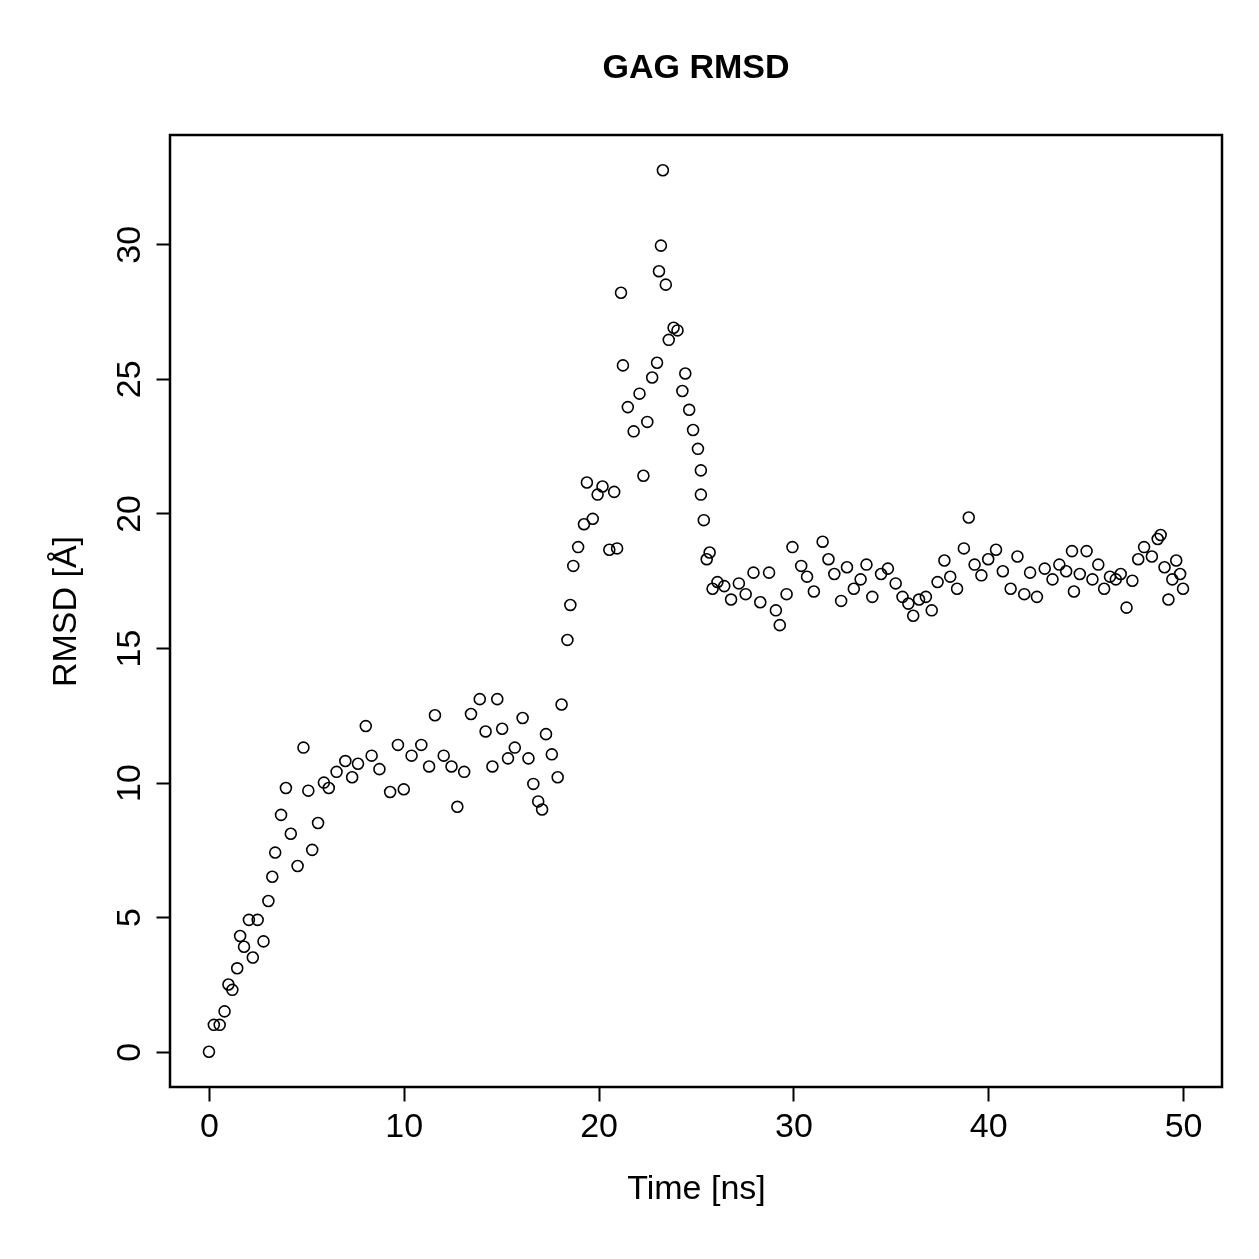  What do you see at coordinates (127, 244) in the screenshot?
I see `y-tick-label: 30` at bounding box center [127, 244].